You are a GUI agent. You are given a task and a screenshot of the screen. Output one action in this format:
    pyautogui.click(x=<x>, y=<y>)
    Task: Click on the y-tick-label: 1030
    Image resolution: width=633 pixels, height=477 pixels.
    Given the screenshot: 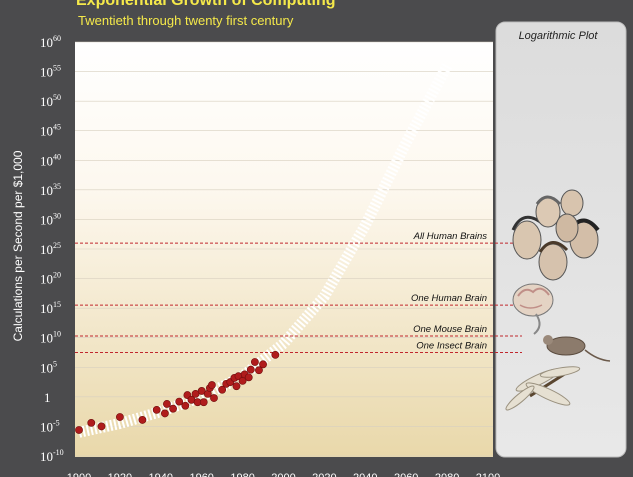 What is the action you would take?
    pyautogui.click(x=50, y=219)
    